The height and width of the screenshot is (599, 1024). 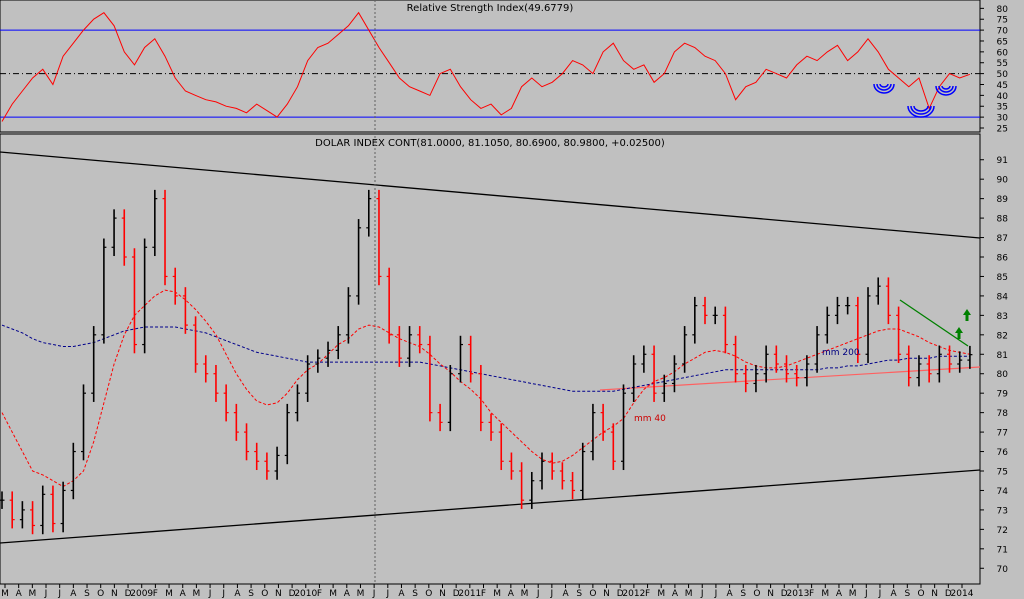 What do you see at coordinates (962, 594) in the screenshot?
I see `x-tick-label: 2014` at bounding box center [962, 594].